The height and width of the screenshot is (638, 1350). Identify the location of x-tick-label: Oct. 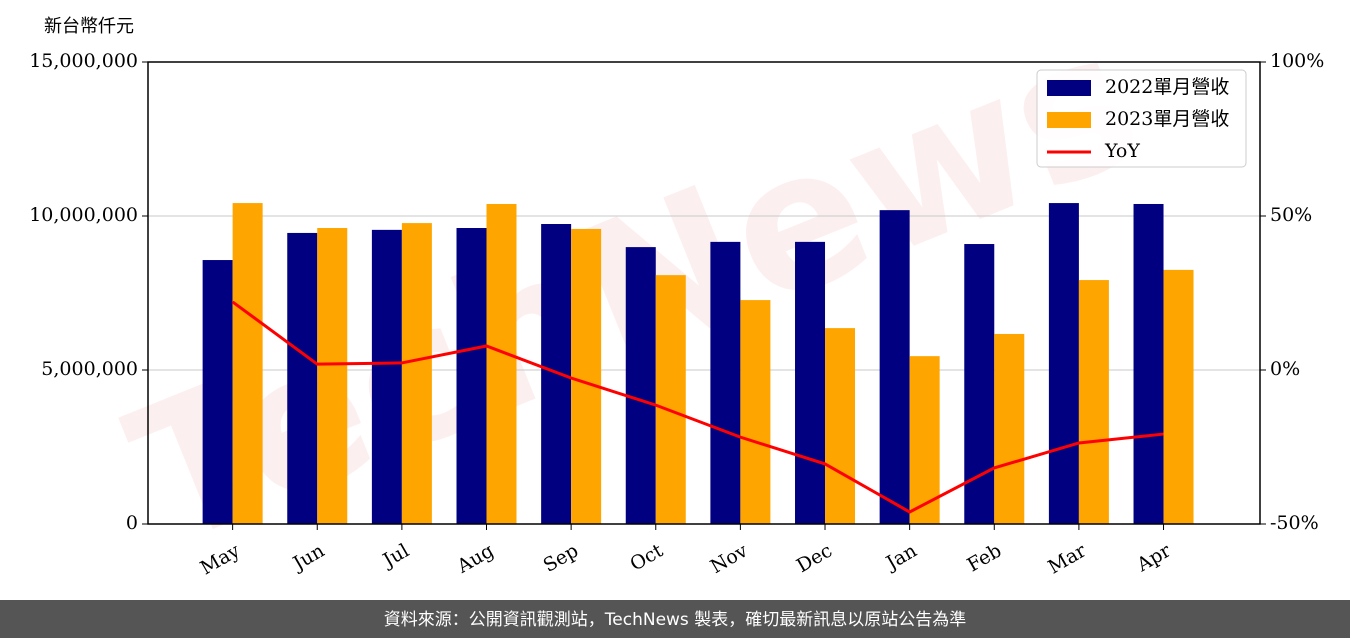
(646, 557).